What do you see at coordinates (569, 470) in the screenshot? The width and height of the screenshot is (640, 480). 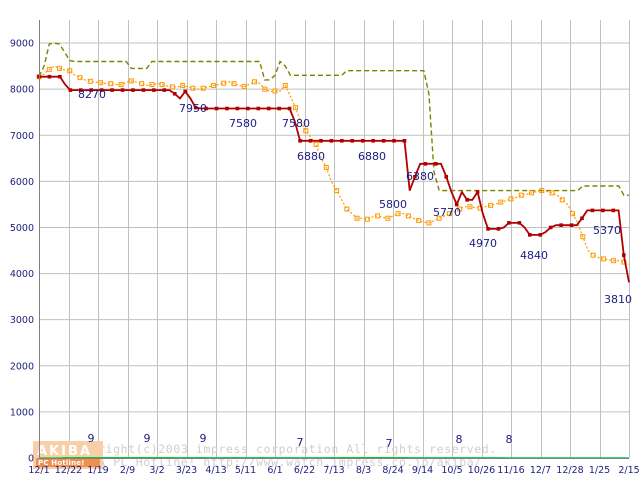 I see `x-axis-tick-label: 12/28` at bounding box center [569, 470].